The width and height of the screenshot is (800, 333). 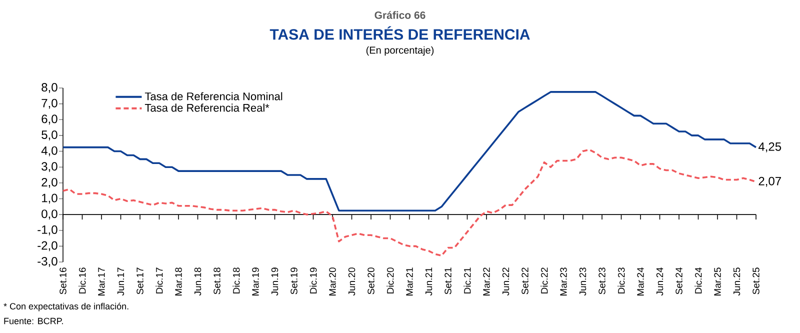 What do you see at coordinates (332, 282) in the screenshot?
I see `x-tick-label: Mar.20` at bounding box center [332, 282].